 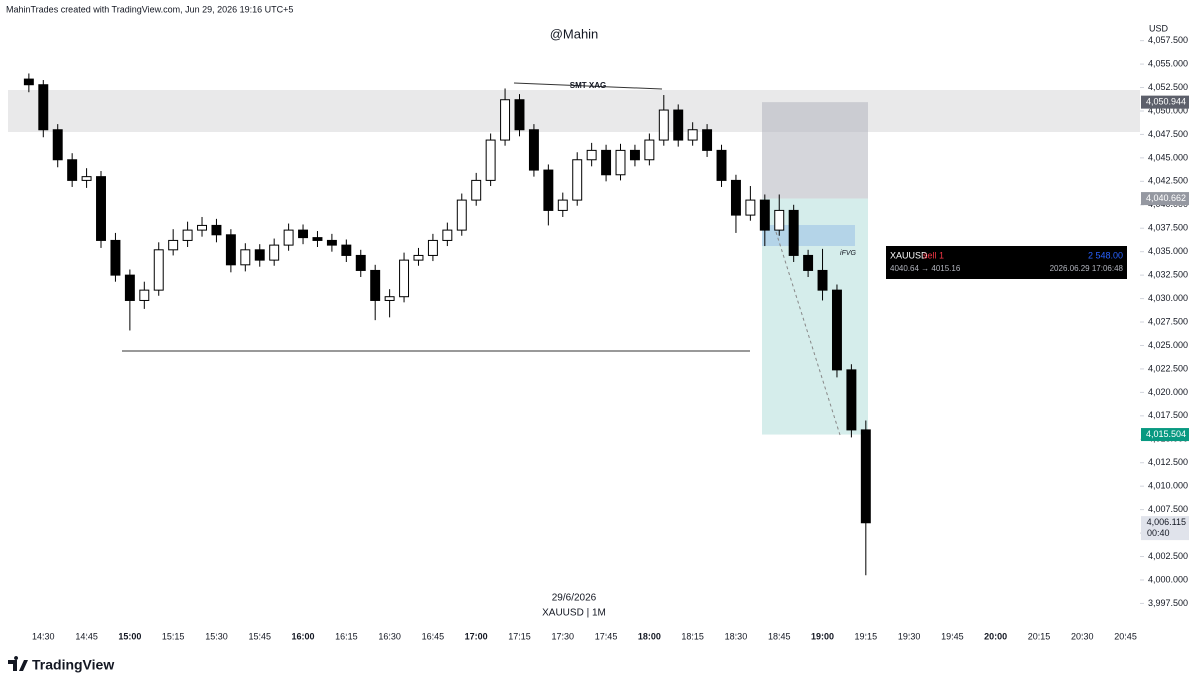 I want to click on y-tick-label: 4,050.000, so click(x=1168, y=110).